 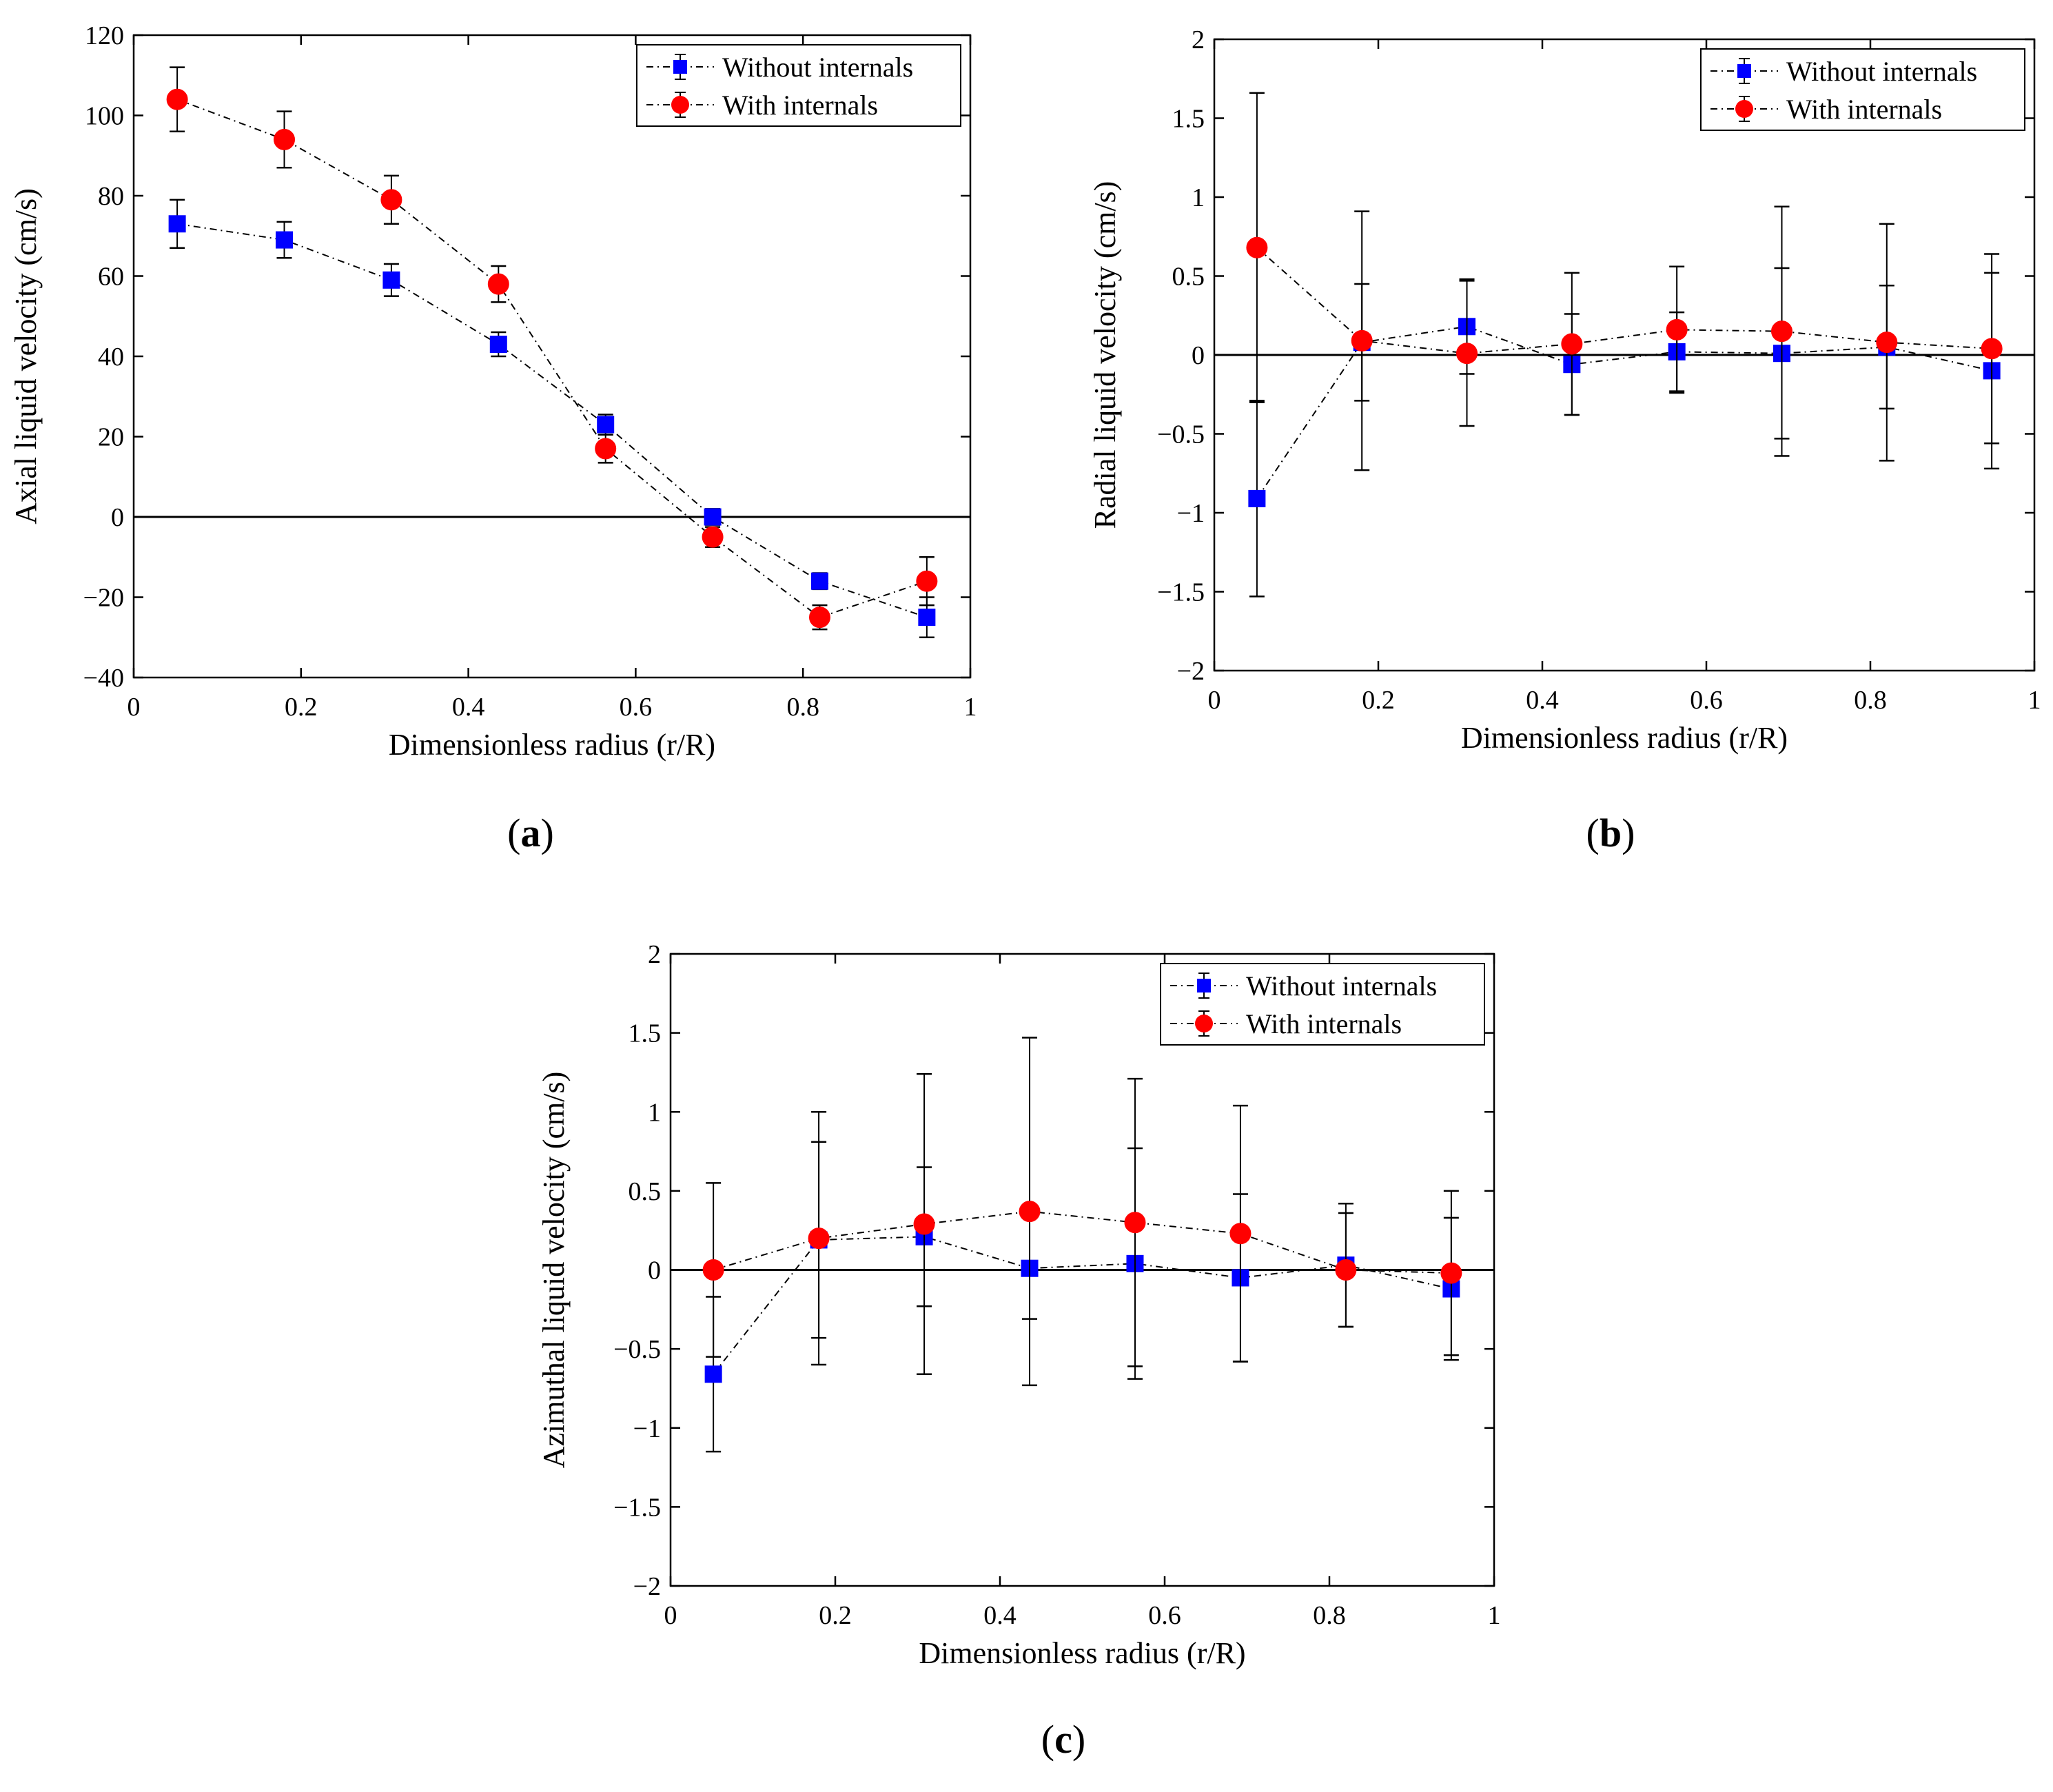 I want to click on y-tick-label: 100, so click(x=104, y=116).